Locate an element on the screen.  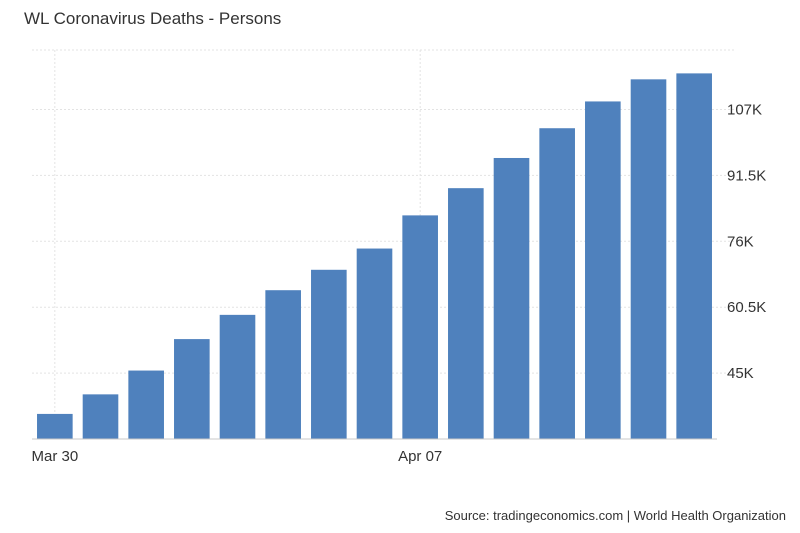
y-tick-label: 107K is located at coordinates (744, 110).